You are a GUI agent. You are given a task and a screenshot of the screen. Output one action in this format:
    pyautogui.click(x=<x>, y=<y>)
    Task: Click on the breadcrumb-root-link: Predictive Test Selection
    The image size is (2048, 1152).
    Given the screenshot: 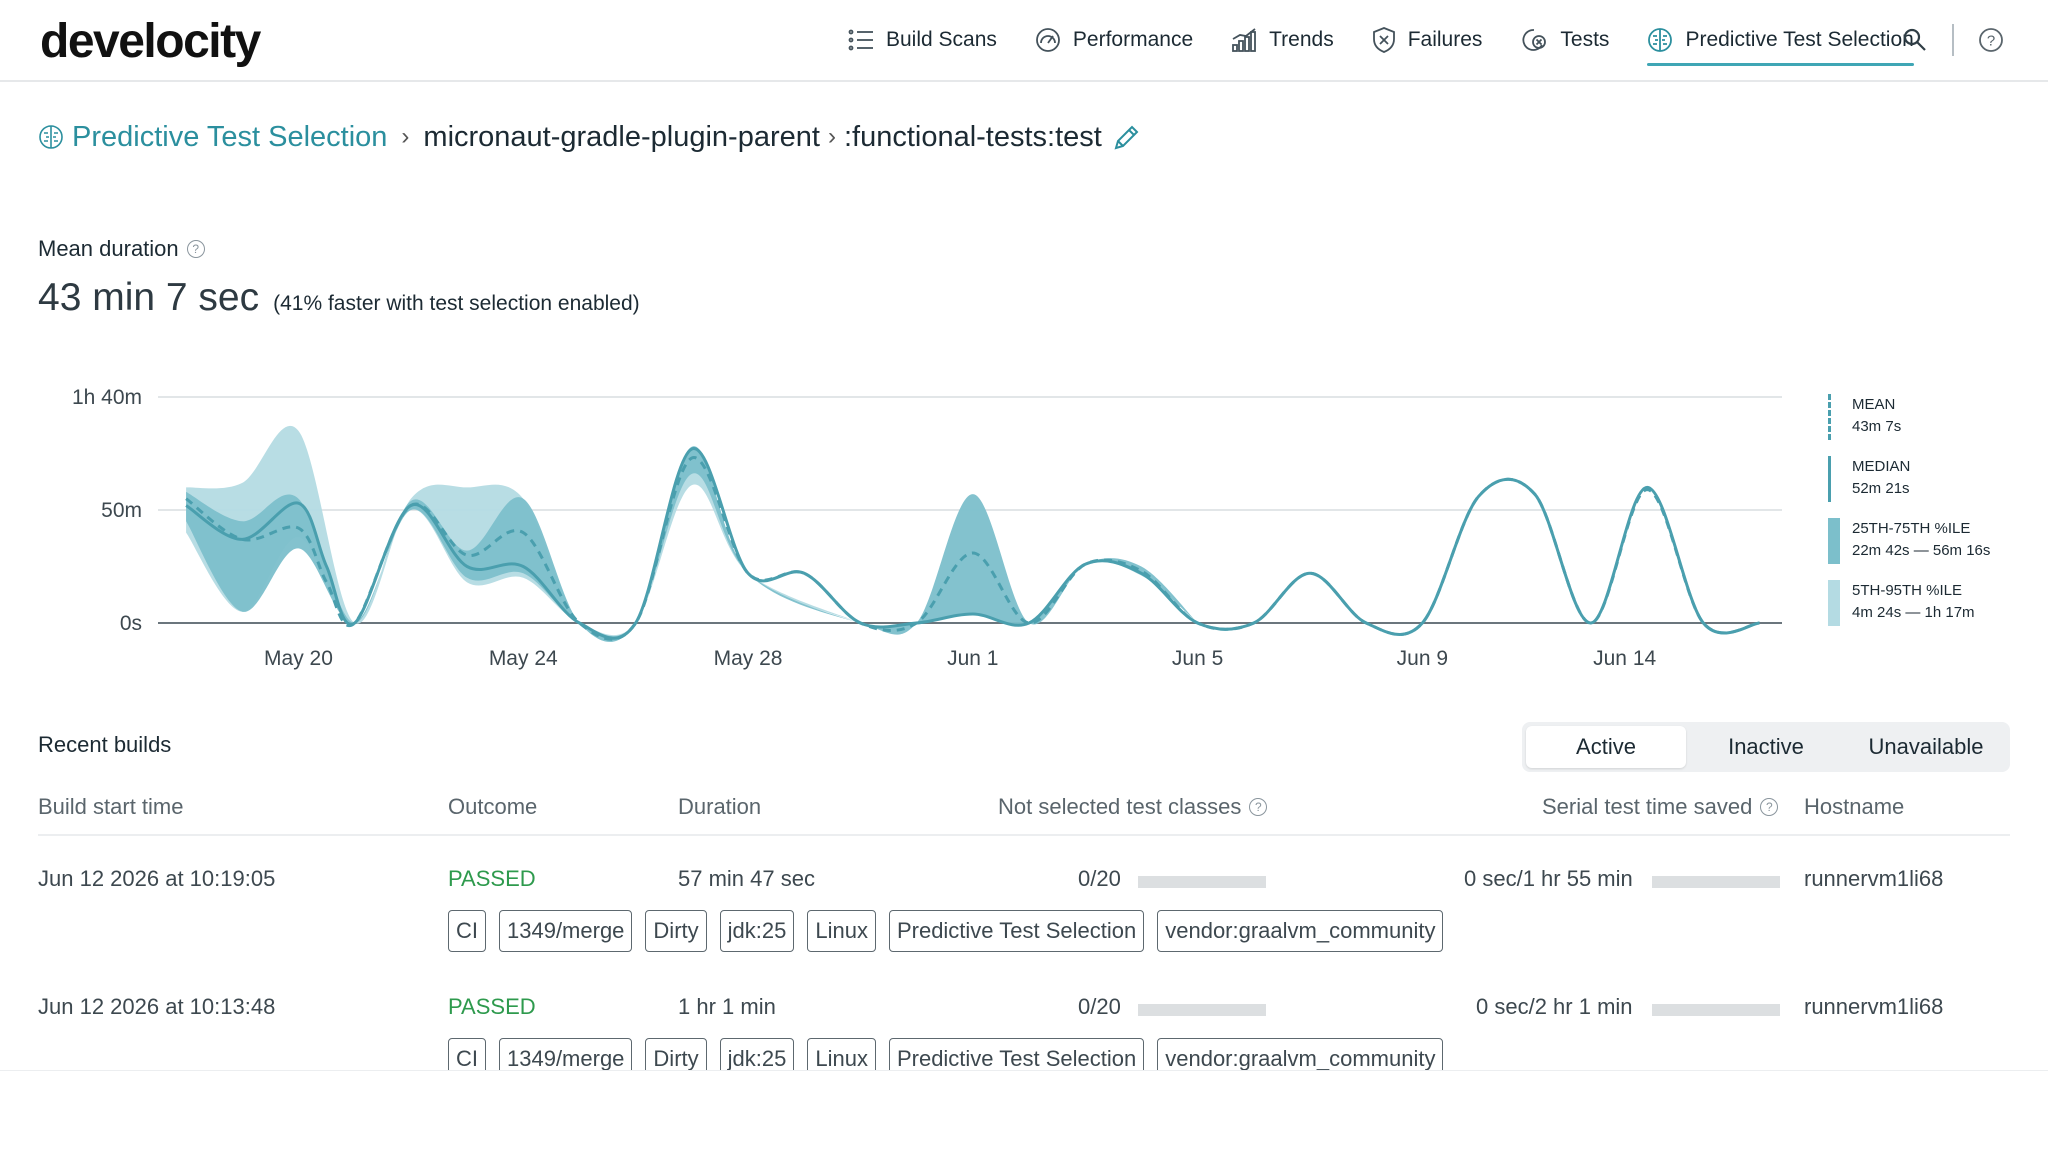 What is the action you would take?
    pyautogui.click(x=212, y=137)
    